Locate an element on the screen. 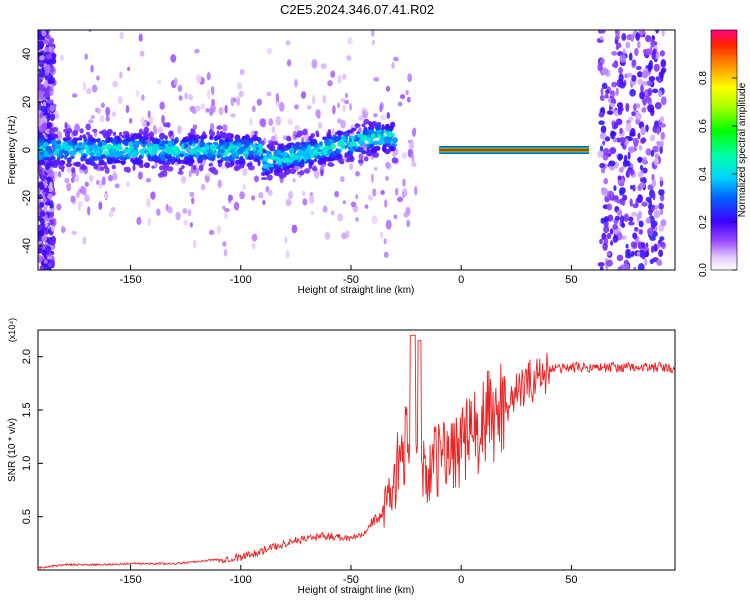 This screenshot has width=750, height=600. colorbar-label: Normalized spectral amplitude is located at coordinates (742, 149).